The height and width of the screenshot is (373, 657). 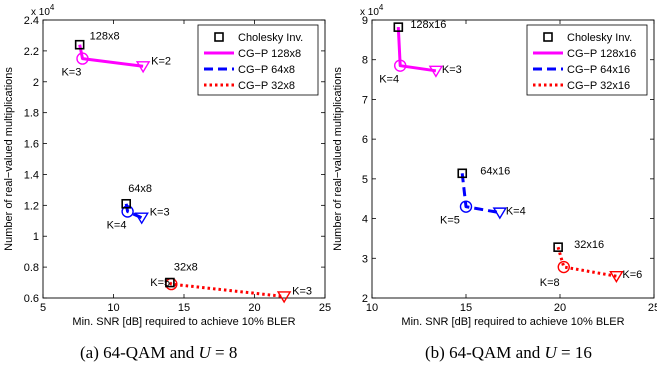 I want to click on y-tick-label: 1.8, so click(x=31, y=114).